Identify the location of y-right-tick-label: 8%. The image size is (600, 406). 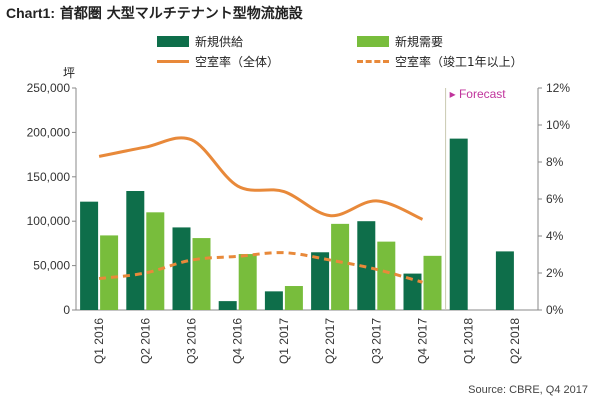
(555, 162).